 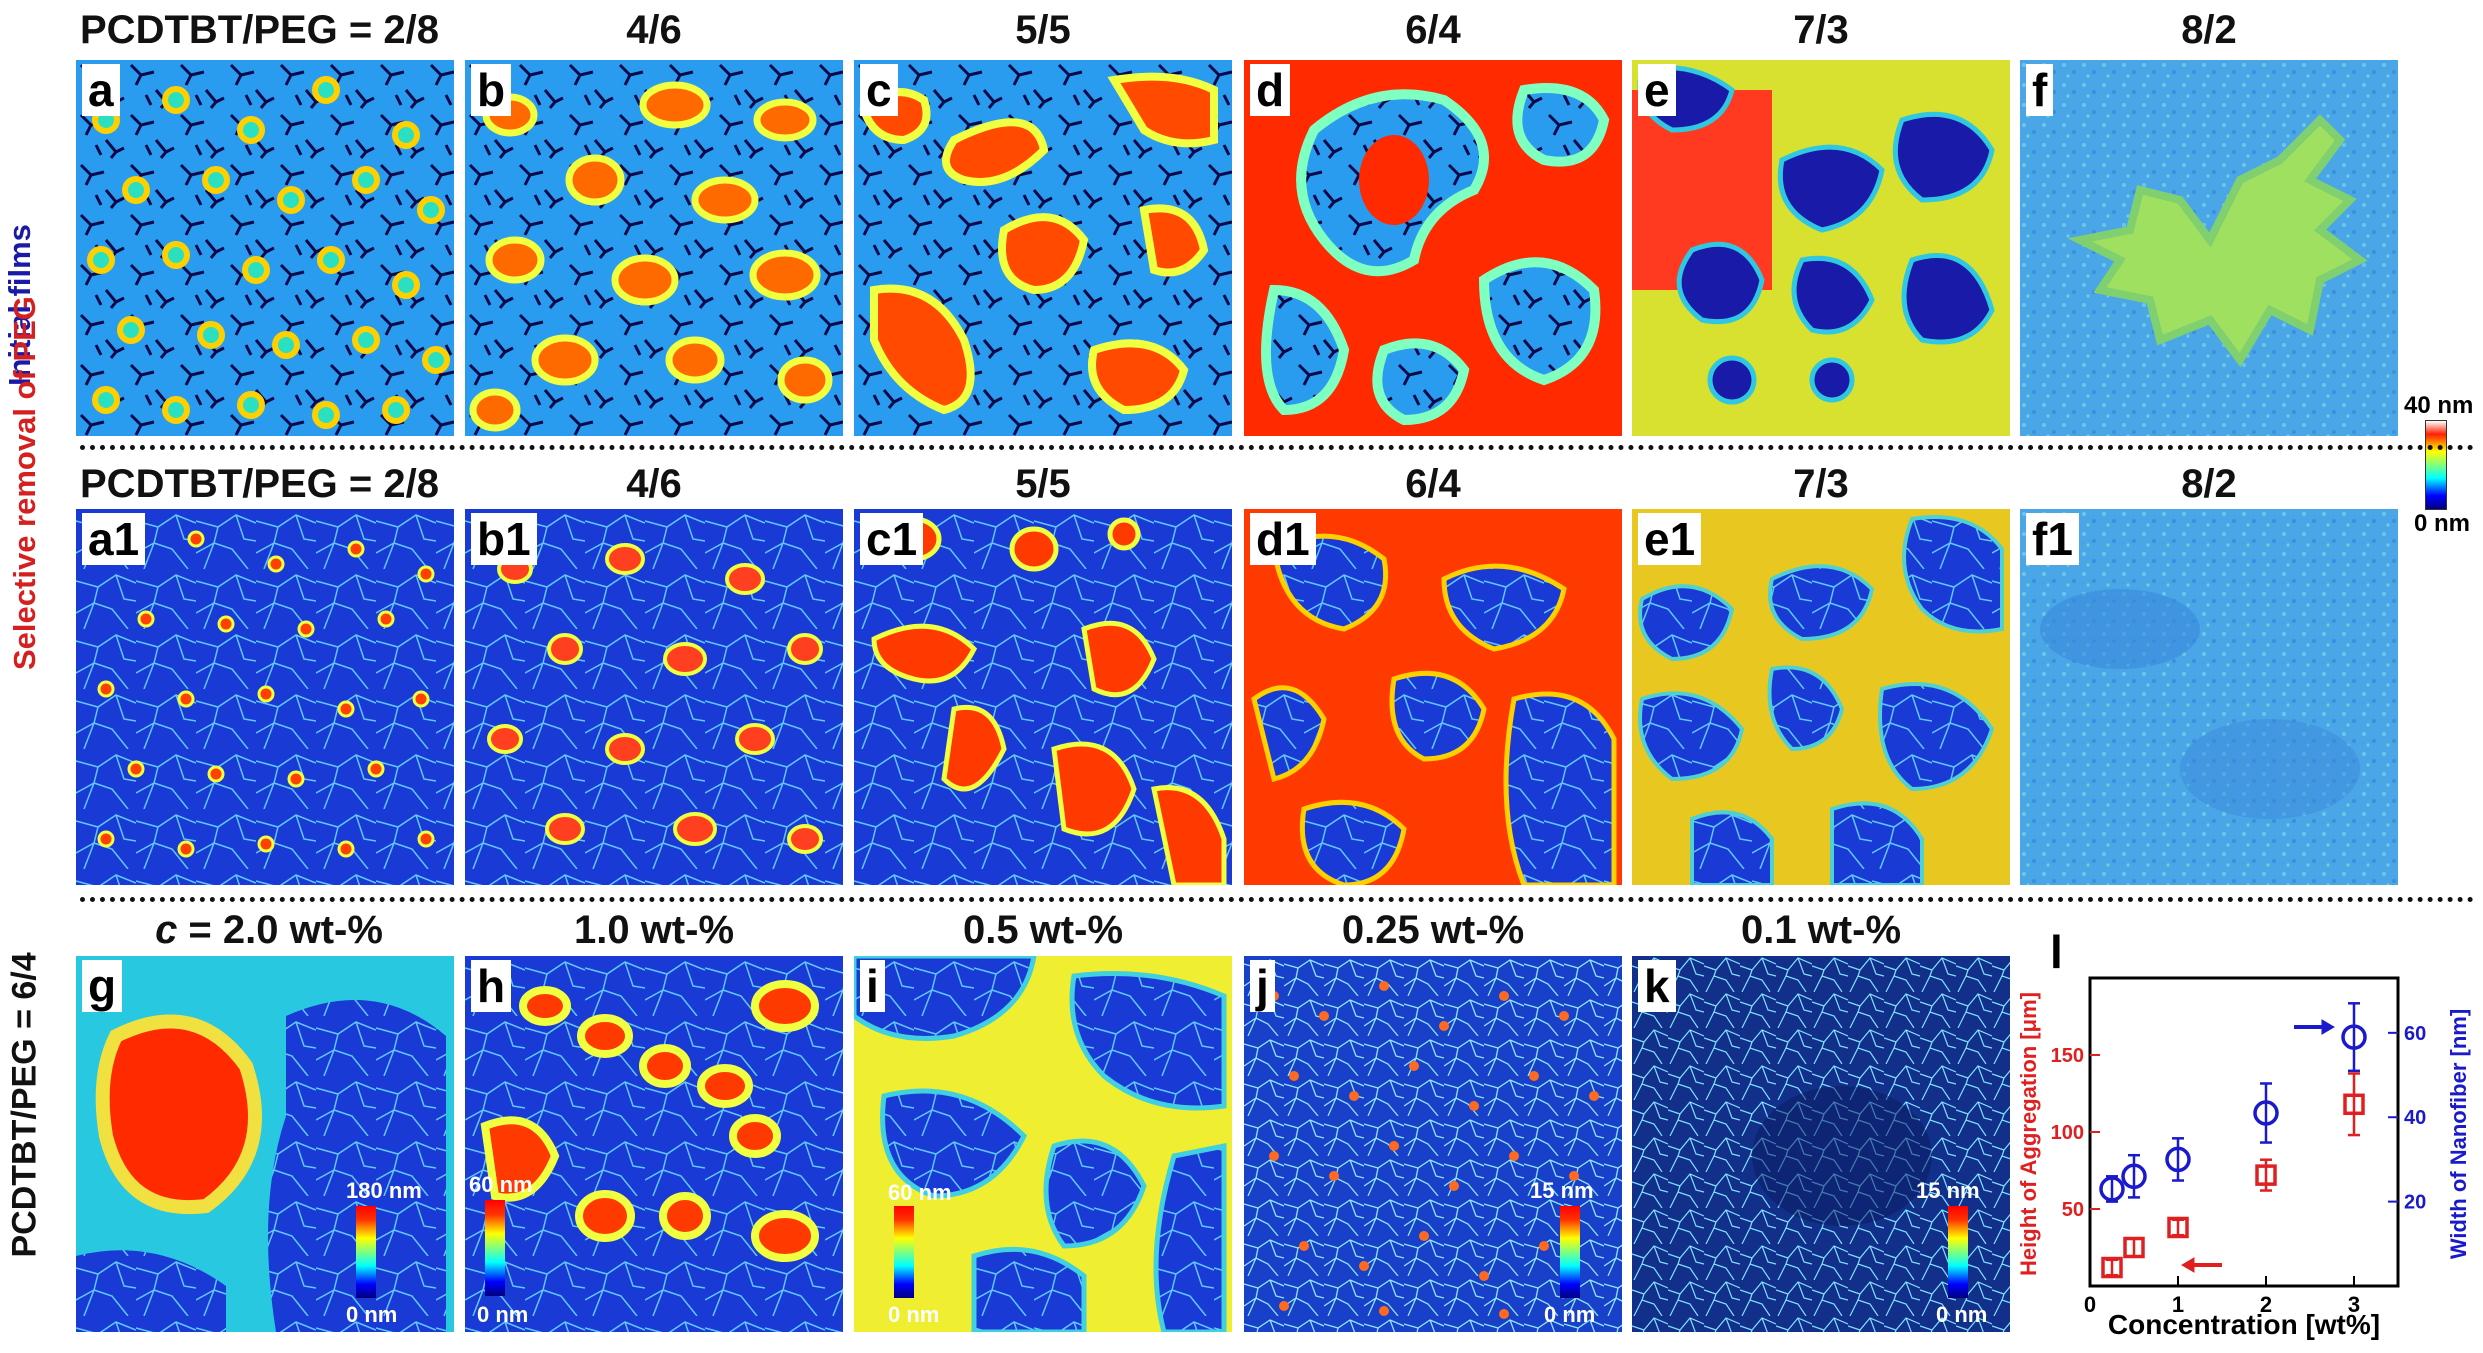 I want to click on colorbar-g, so click(x=366, y=1252).